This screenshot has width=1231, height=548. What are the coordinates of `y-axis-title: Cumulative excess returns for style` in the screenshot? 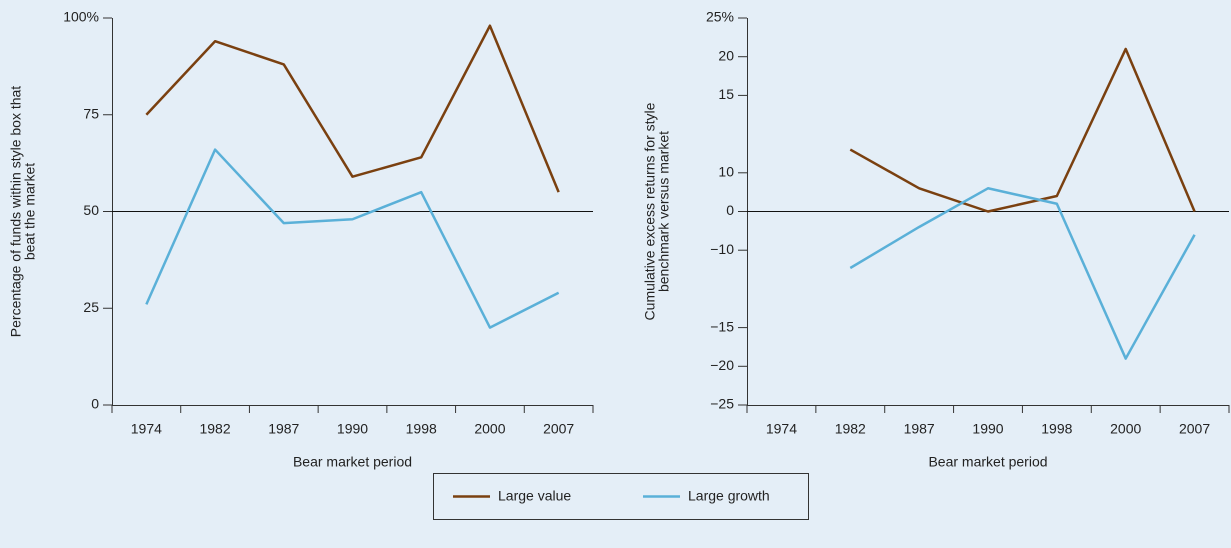 It's located at (650, 211).